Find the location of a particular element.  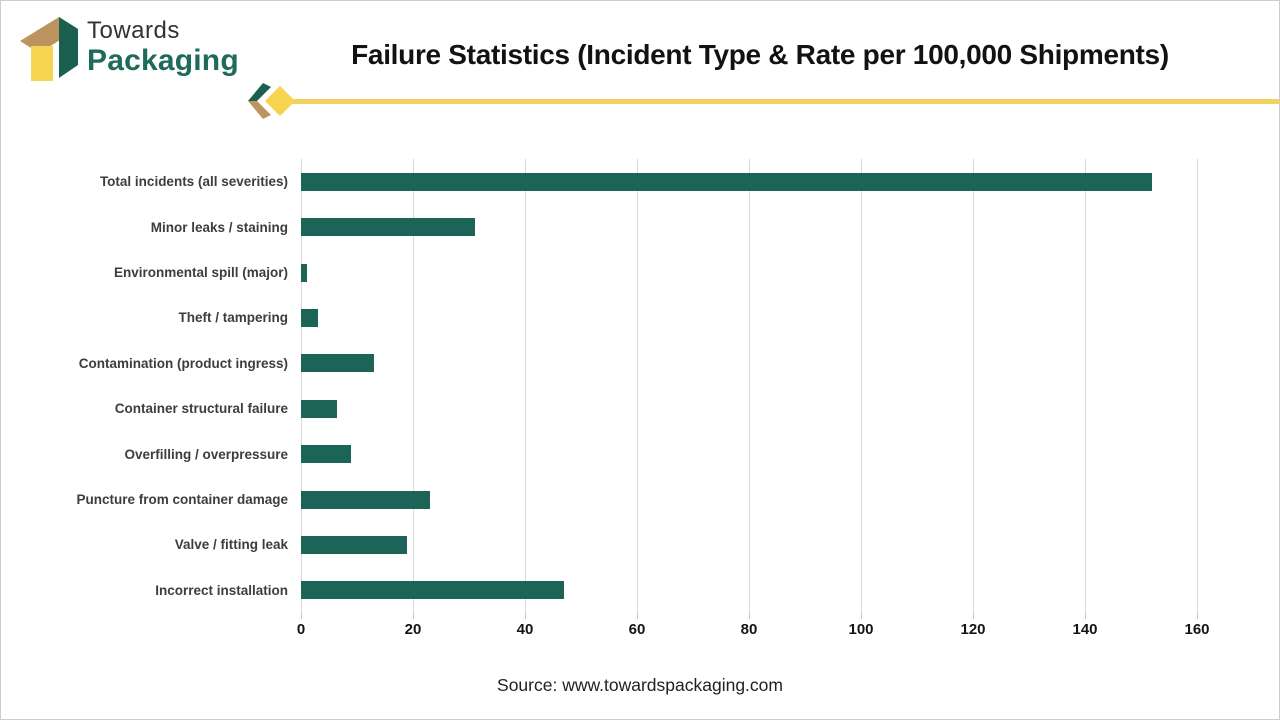

logo-text-towards: Towards is located at coordinates (133, 30).